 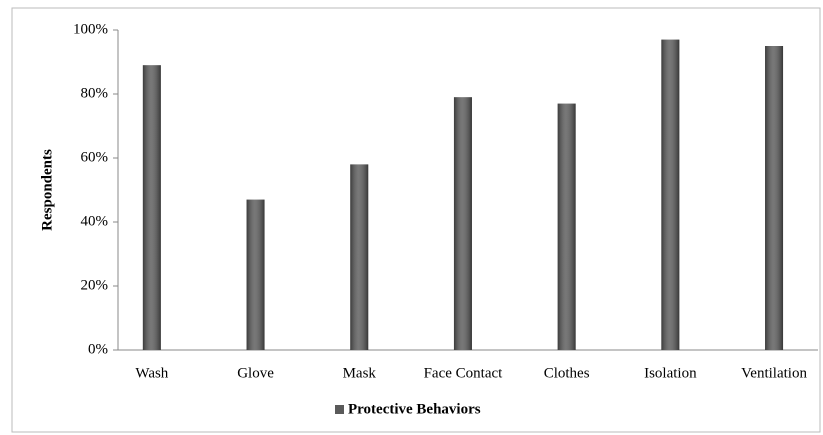 What do you see at coordinates (774, 373) in the screenshot?
I see `x-tick-label: Ventilation` at bounding box center [774, 373].